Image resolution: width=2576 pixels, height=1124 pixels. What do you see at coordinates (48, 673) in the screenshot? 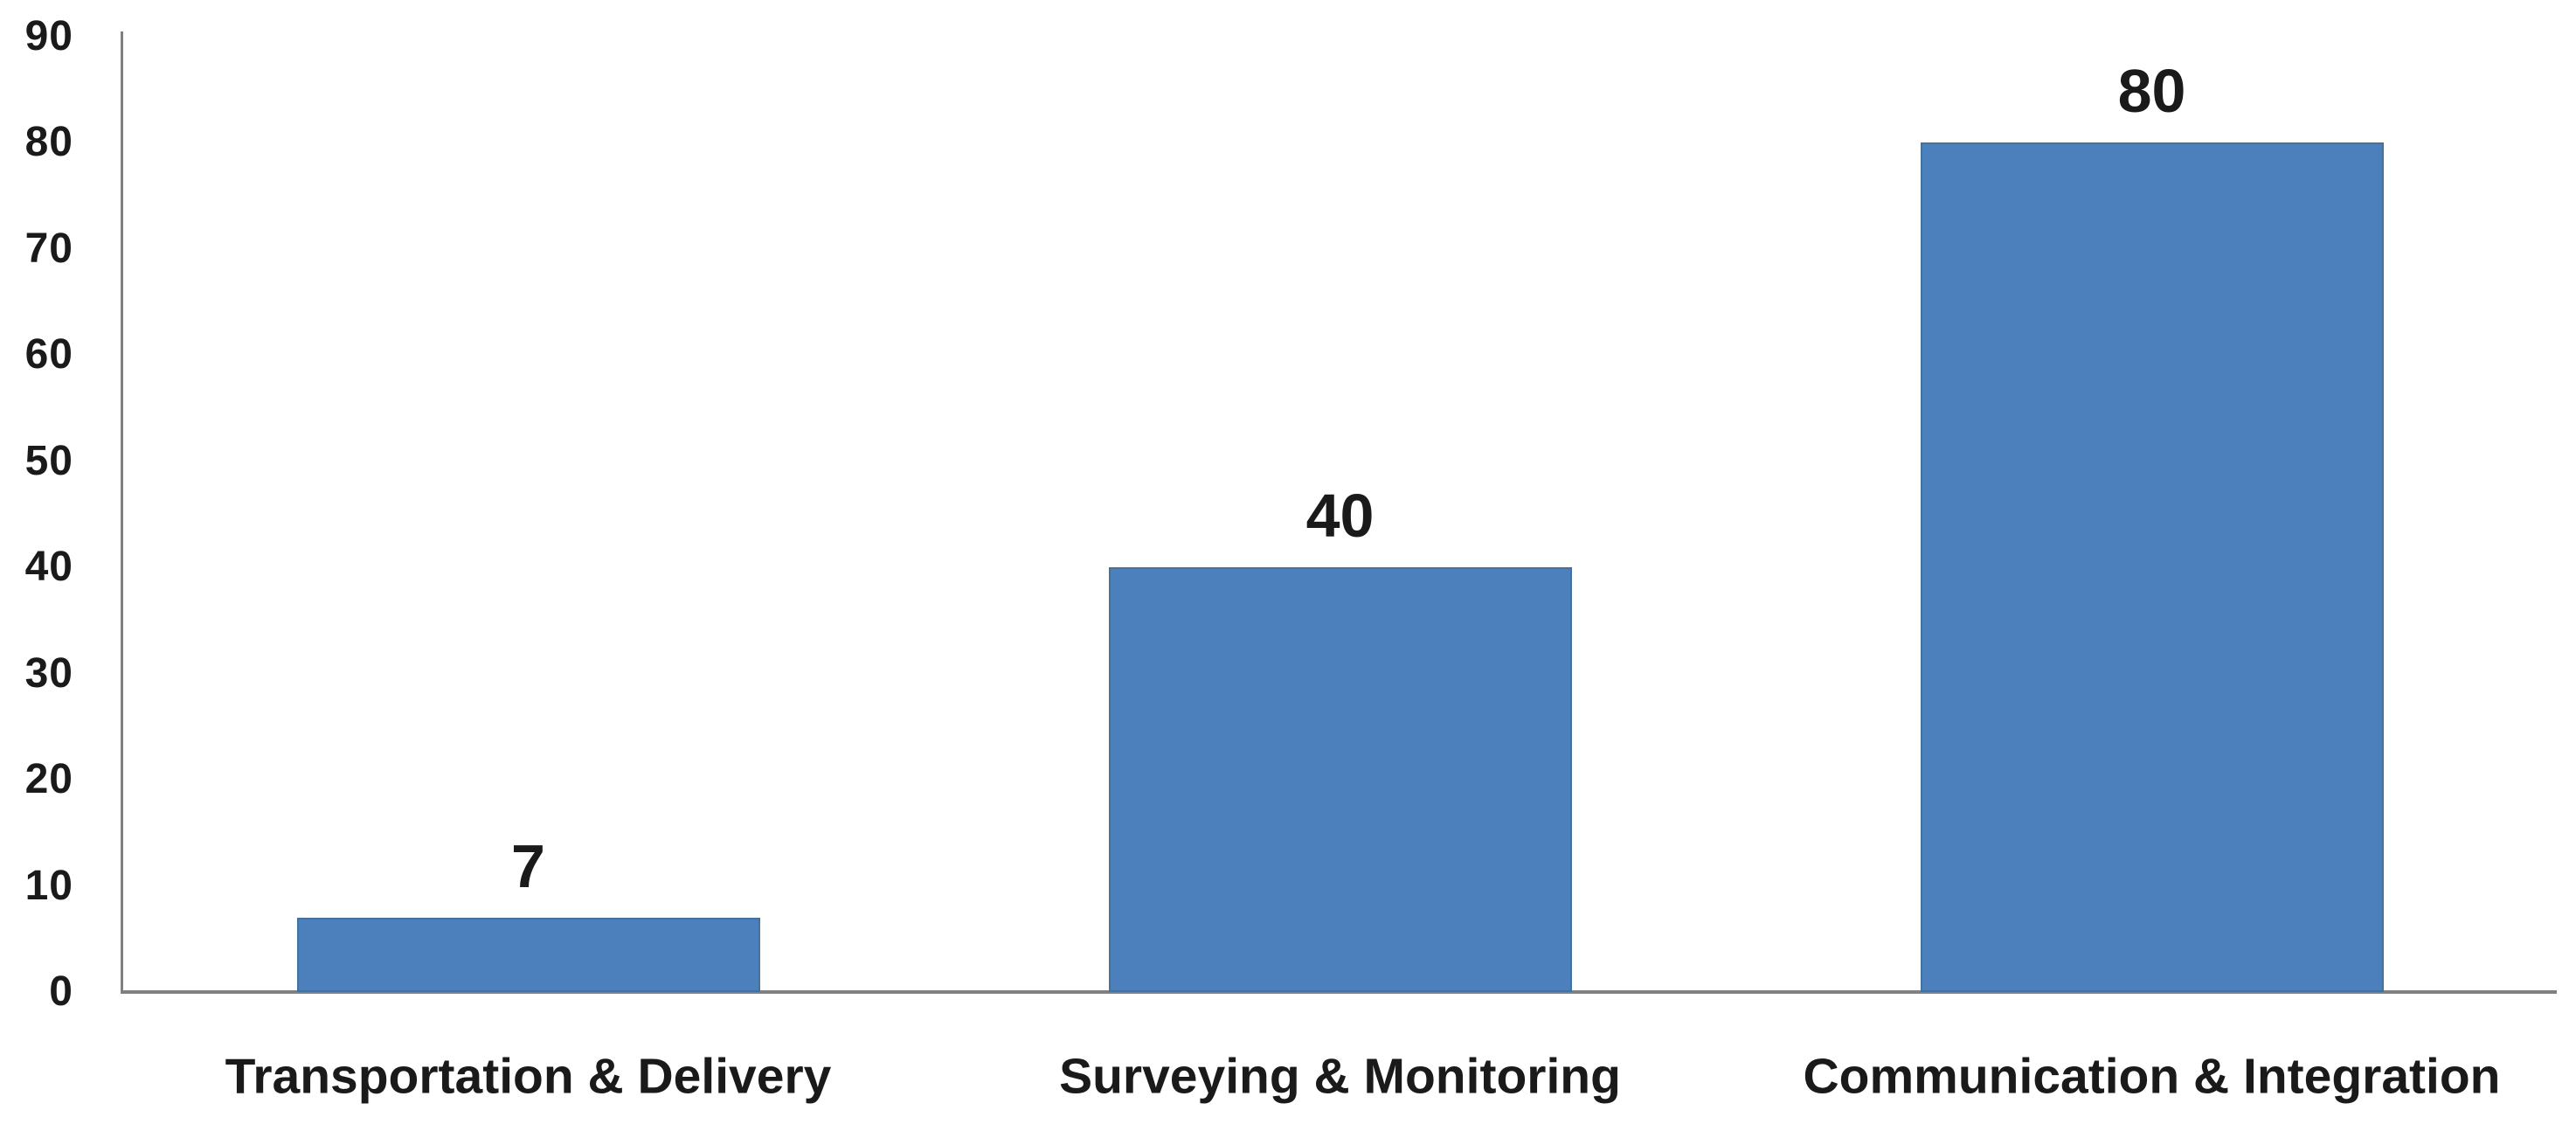
I see `y-tick-label: 30` at bounding box center [48, 673].